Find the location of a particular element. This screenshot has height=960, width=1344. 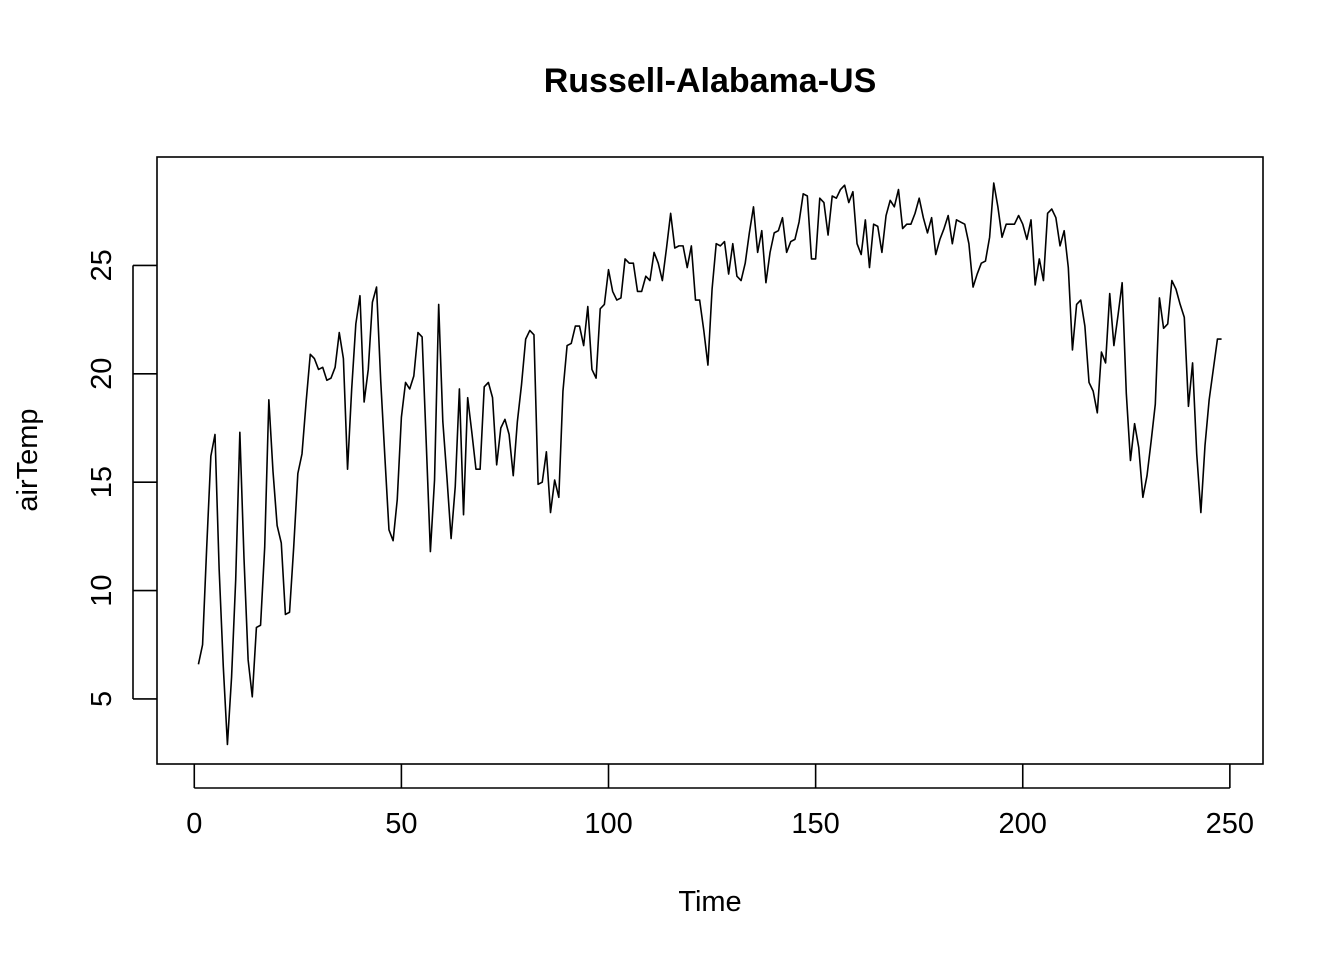

chart-title: Russell-Alabama-US is located at coordinates (710, 81).